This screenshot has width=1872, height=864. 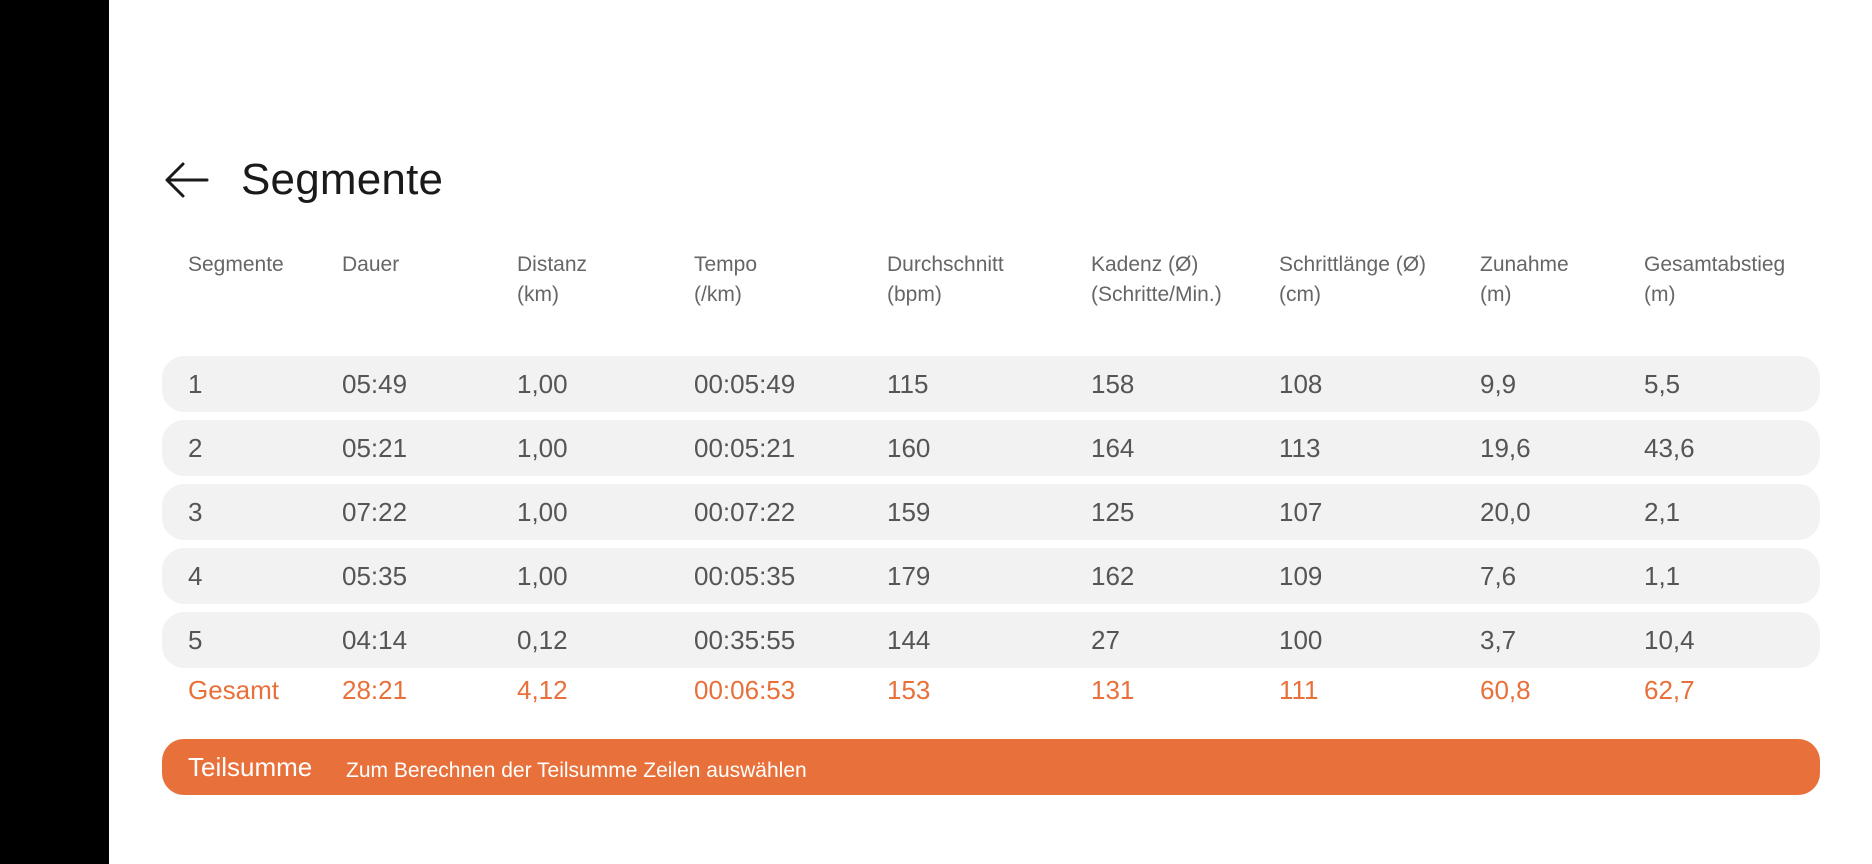 I want to click on cell-dauer: 05:49, so click(x=375, y=384).